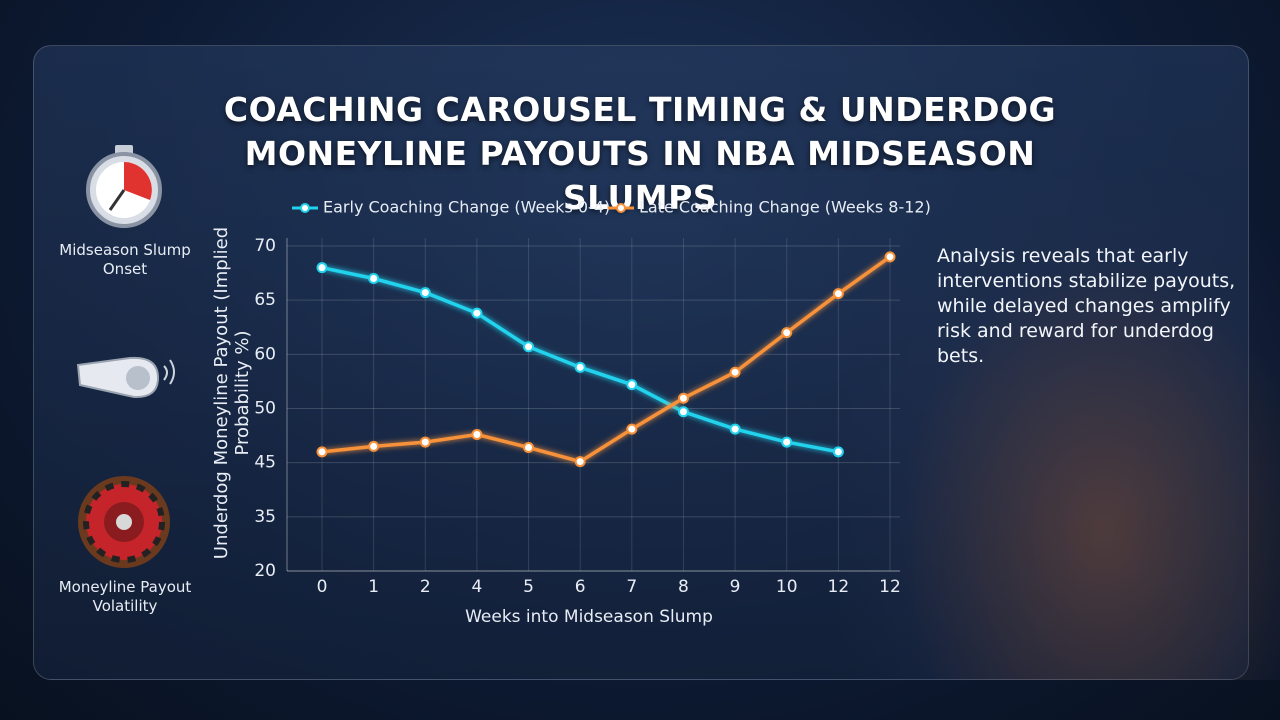 The image size is (1280, 720). What do you see at coordinates (373, 587) in the screenshot?
I see `x-tick-label: 1` at bounding box center [373, 587].